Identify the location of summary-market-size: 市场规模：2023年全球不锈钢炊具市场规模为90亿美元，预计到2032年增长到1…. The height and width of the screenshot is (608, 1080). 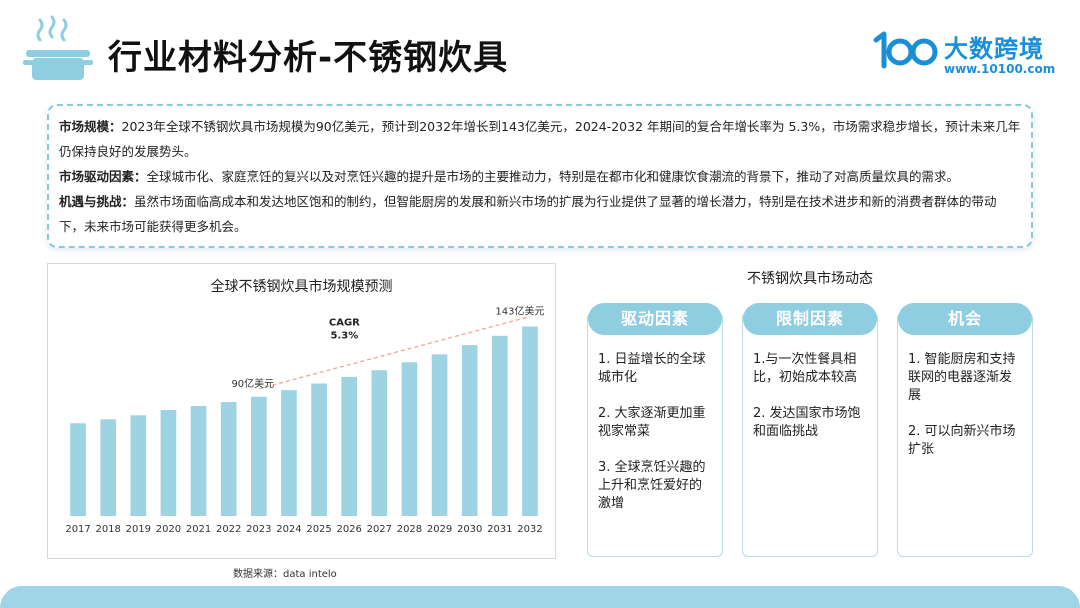
(540, 139).